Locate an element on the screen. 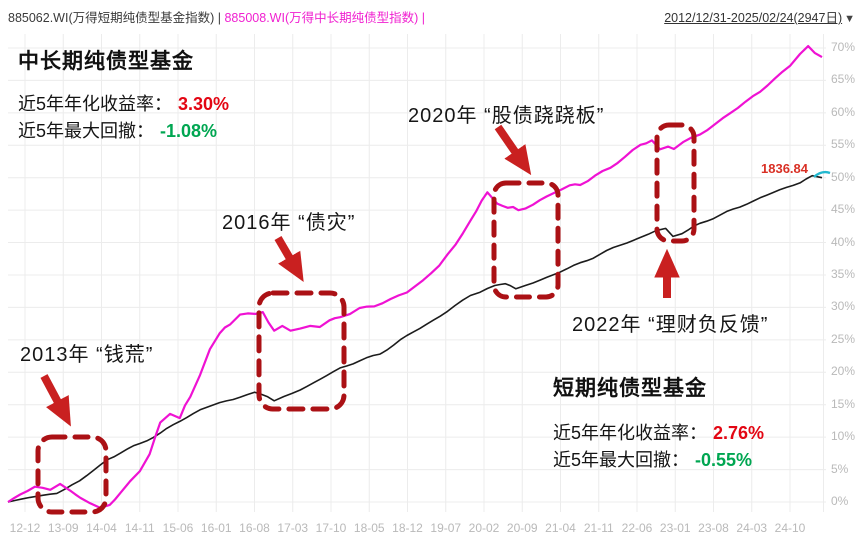 This screenshot has height=546, width=865. stat-annualized-return: 近5年年化收益率： 3.30% is located at coordinates (123, 104).